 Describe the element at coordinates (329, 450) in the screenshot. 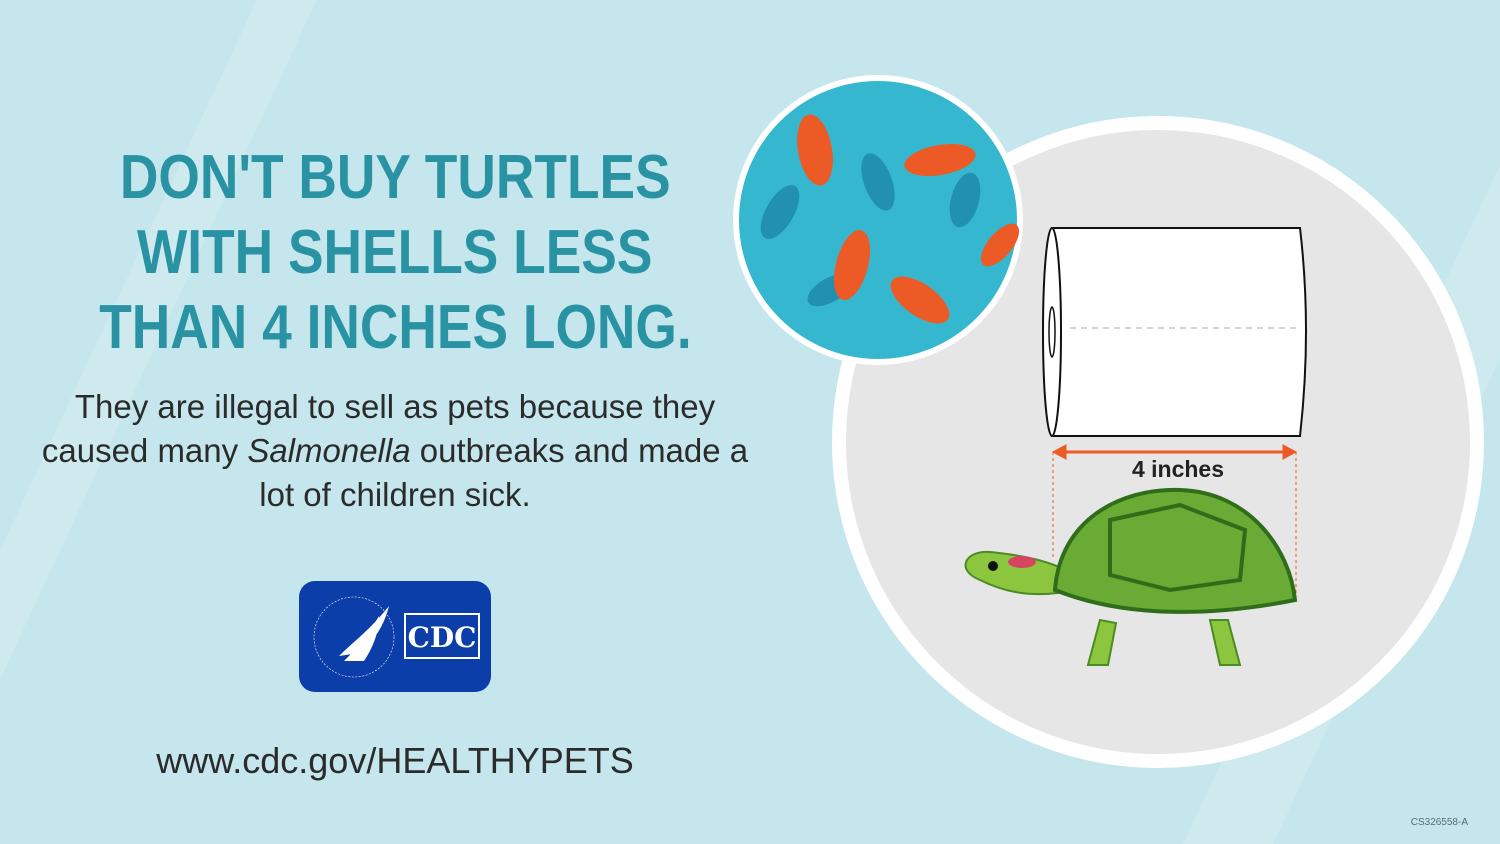

I see `salmonella-italic: Salmonella` at that location.